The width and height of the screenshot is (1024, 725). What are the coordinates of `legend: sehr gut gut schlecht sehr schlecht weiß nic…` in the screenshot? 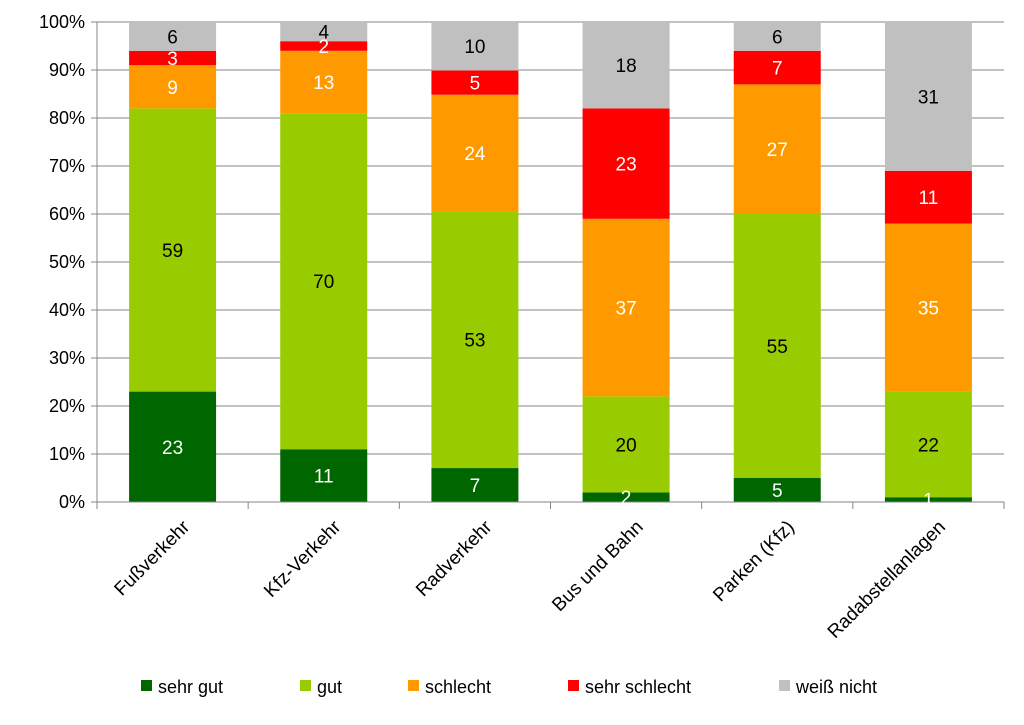 It's located at (509, 687).